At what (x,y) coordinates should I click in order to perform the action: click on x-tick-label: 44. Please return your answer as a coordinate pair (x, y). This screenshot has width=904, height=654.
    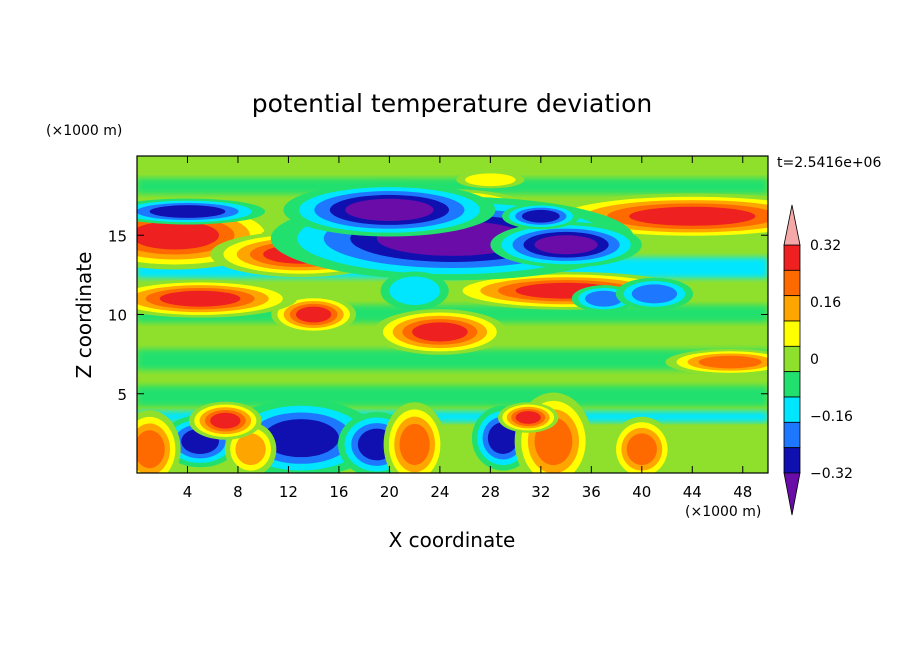
    Looking at the image, I should click on (692, 492).